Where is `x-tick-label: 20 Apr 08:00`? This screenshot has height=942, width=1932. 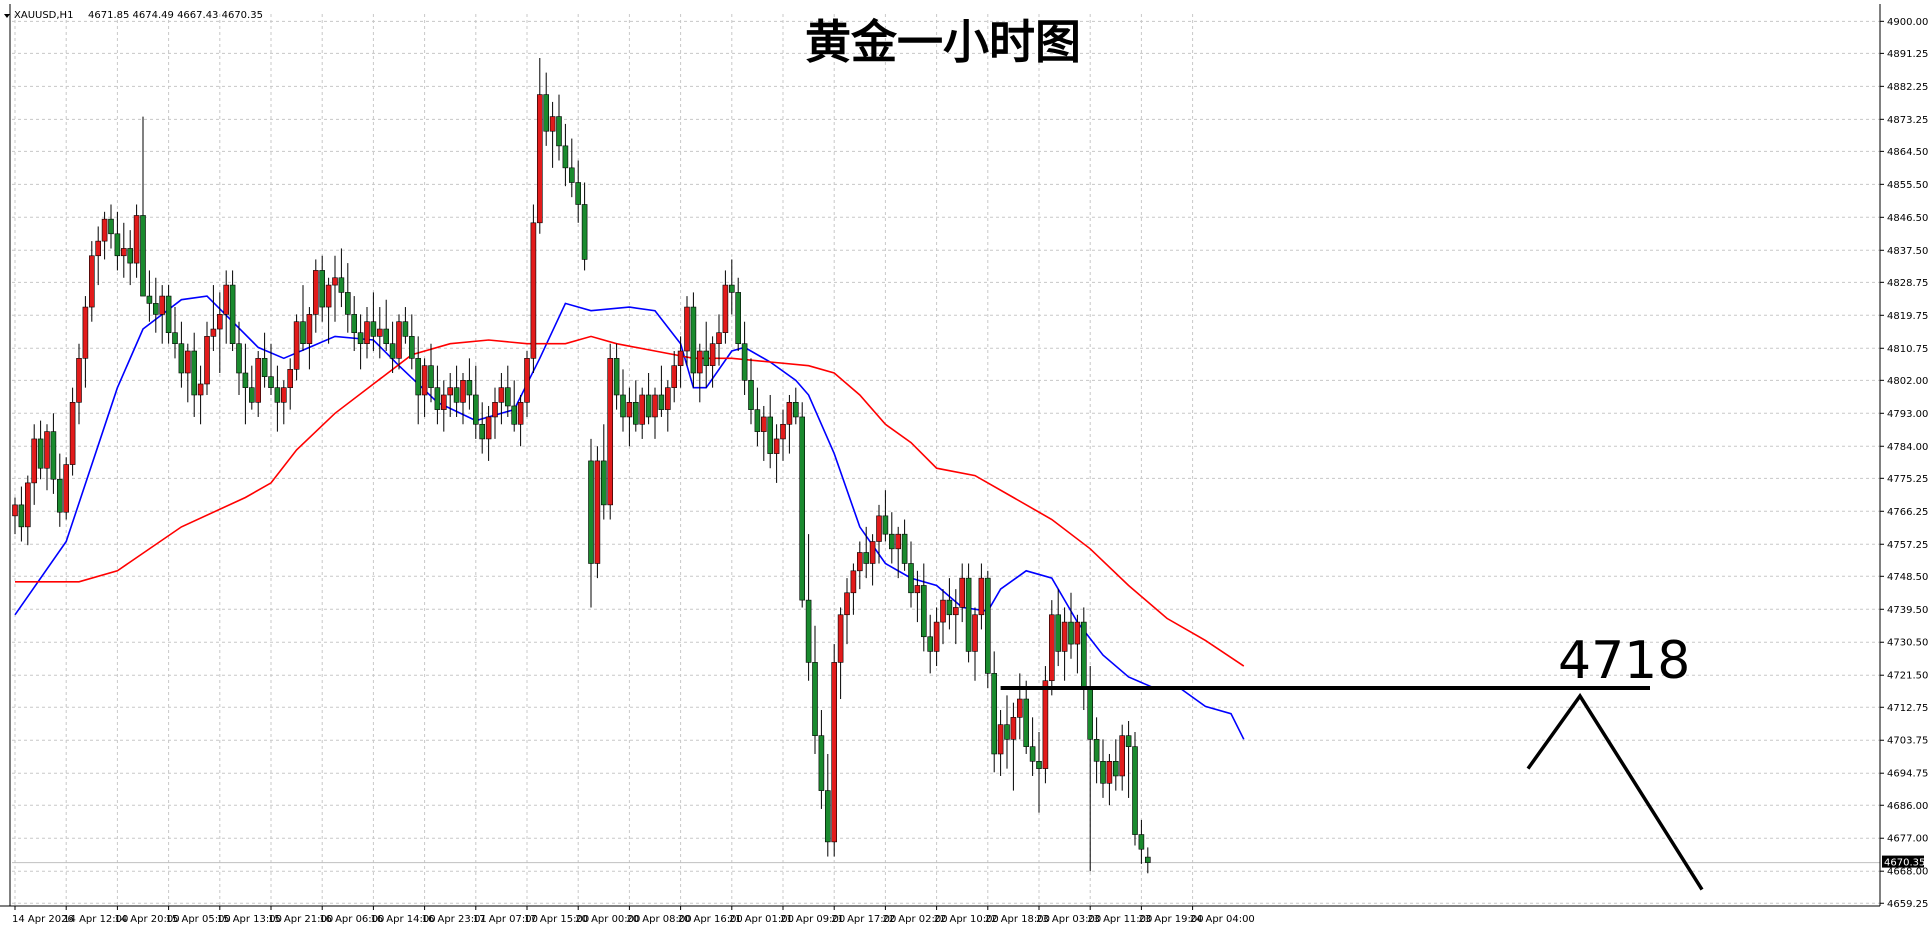 x-tick-label: 20 Apr 08:00 is located at coordinates (658, 919).